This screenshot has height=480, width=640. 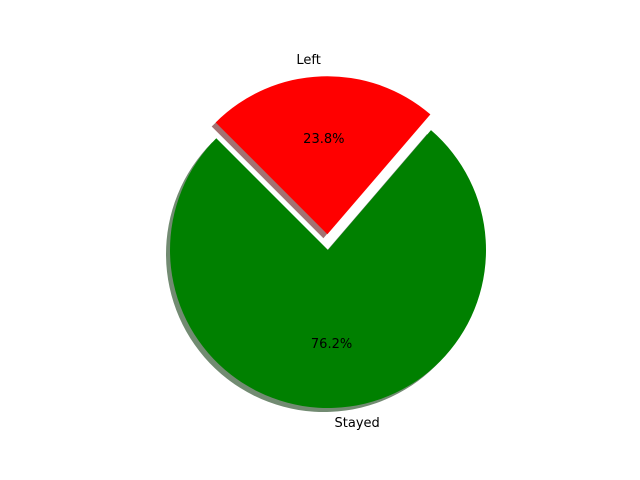 What do you see at coordinates (331, 344) in the screenshot?
I see `pie-pct-label-stayed: 76.2%` at bounding box center [331, 344].